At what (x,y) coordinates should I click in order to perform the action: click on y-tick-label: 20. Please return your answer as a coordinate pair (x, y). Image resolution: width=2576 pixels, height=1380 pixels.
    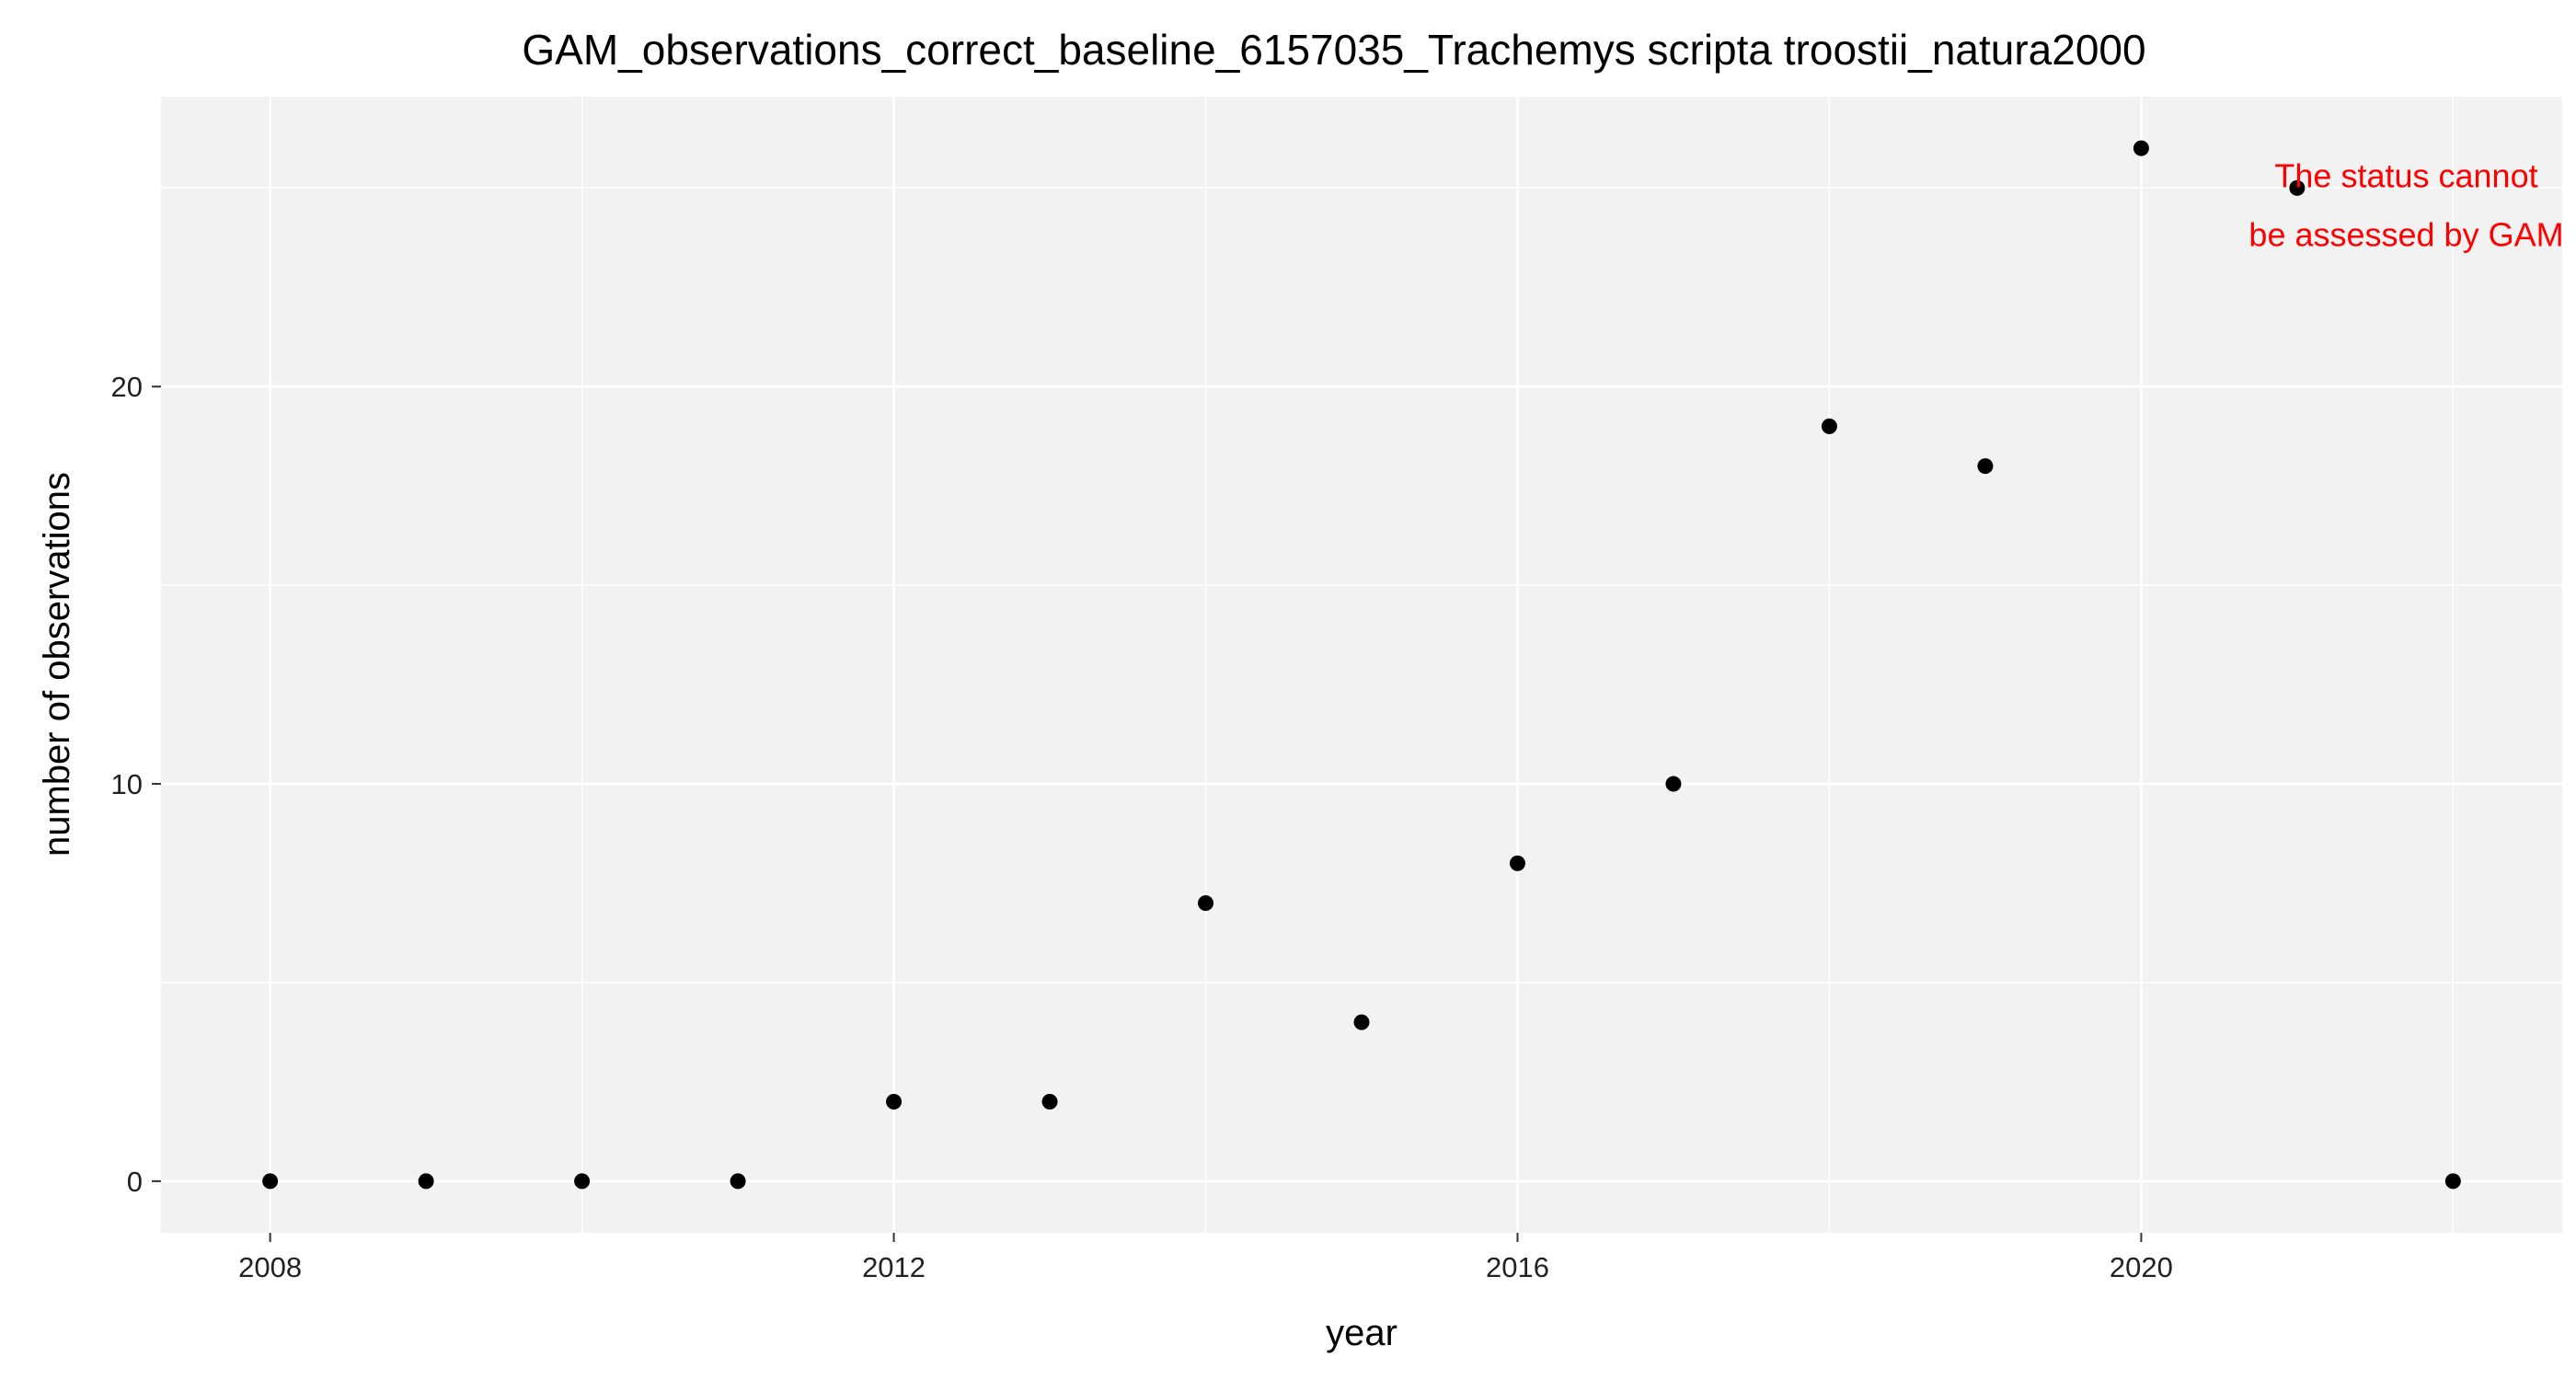
    Looking at the image, I should click on (127, 387).